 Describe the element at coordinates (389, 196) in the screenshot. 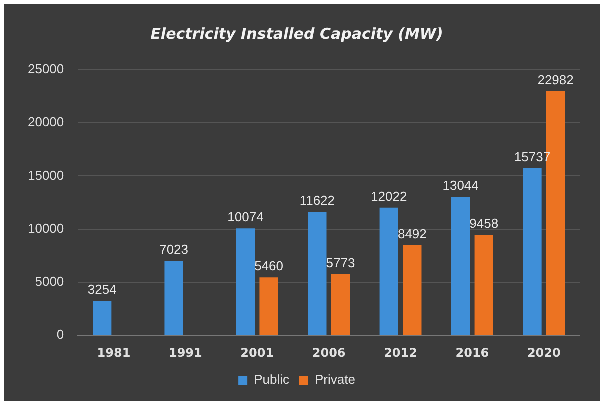

I see `data-label: 12022` at that location.